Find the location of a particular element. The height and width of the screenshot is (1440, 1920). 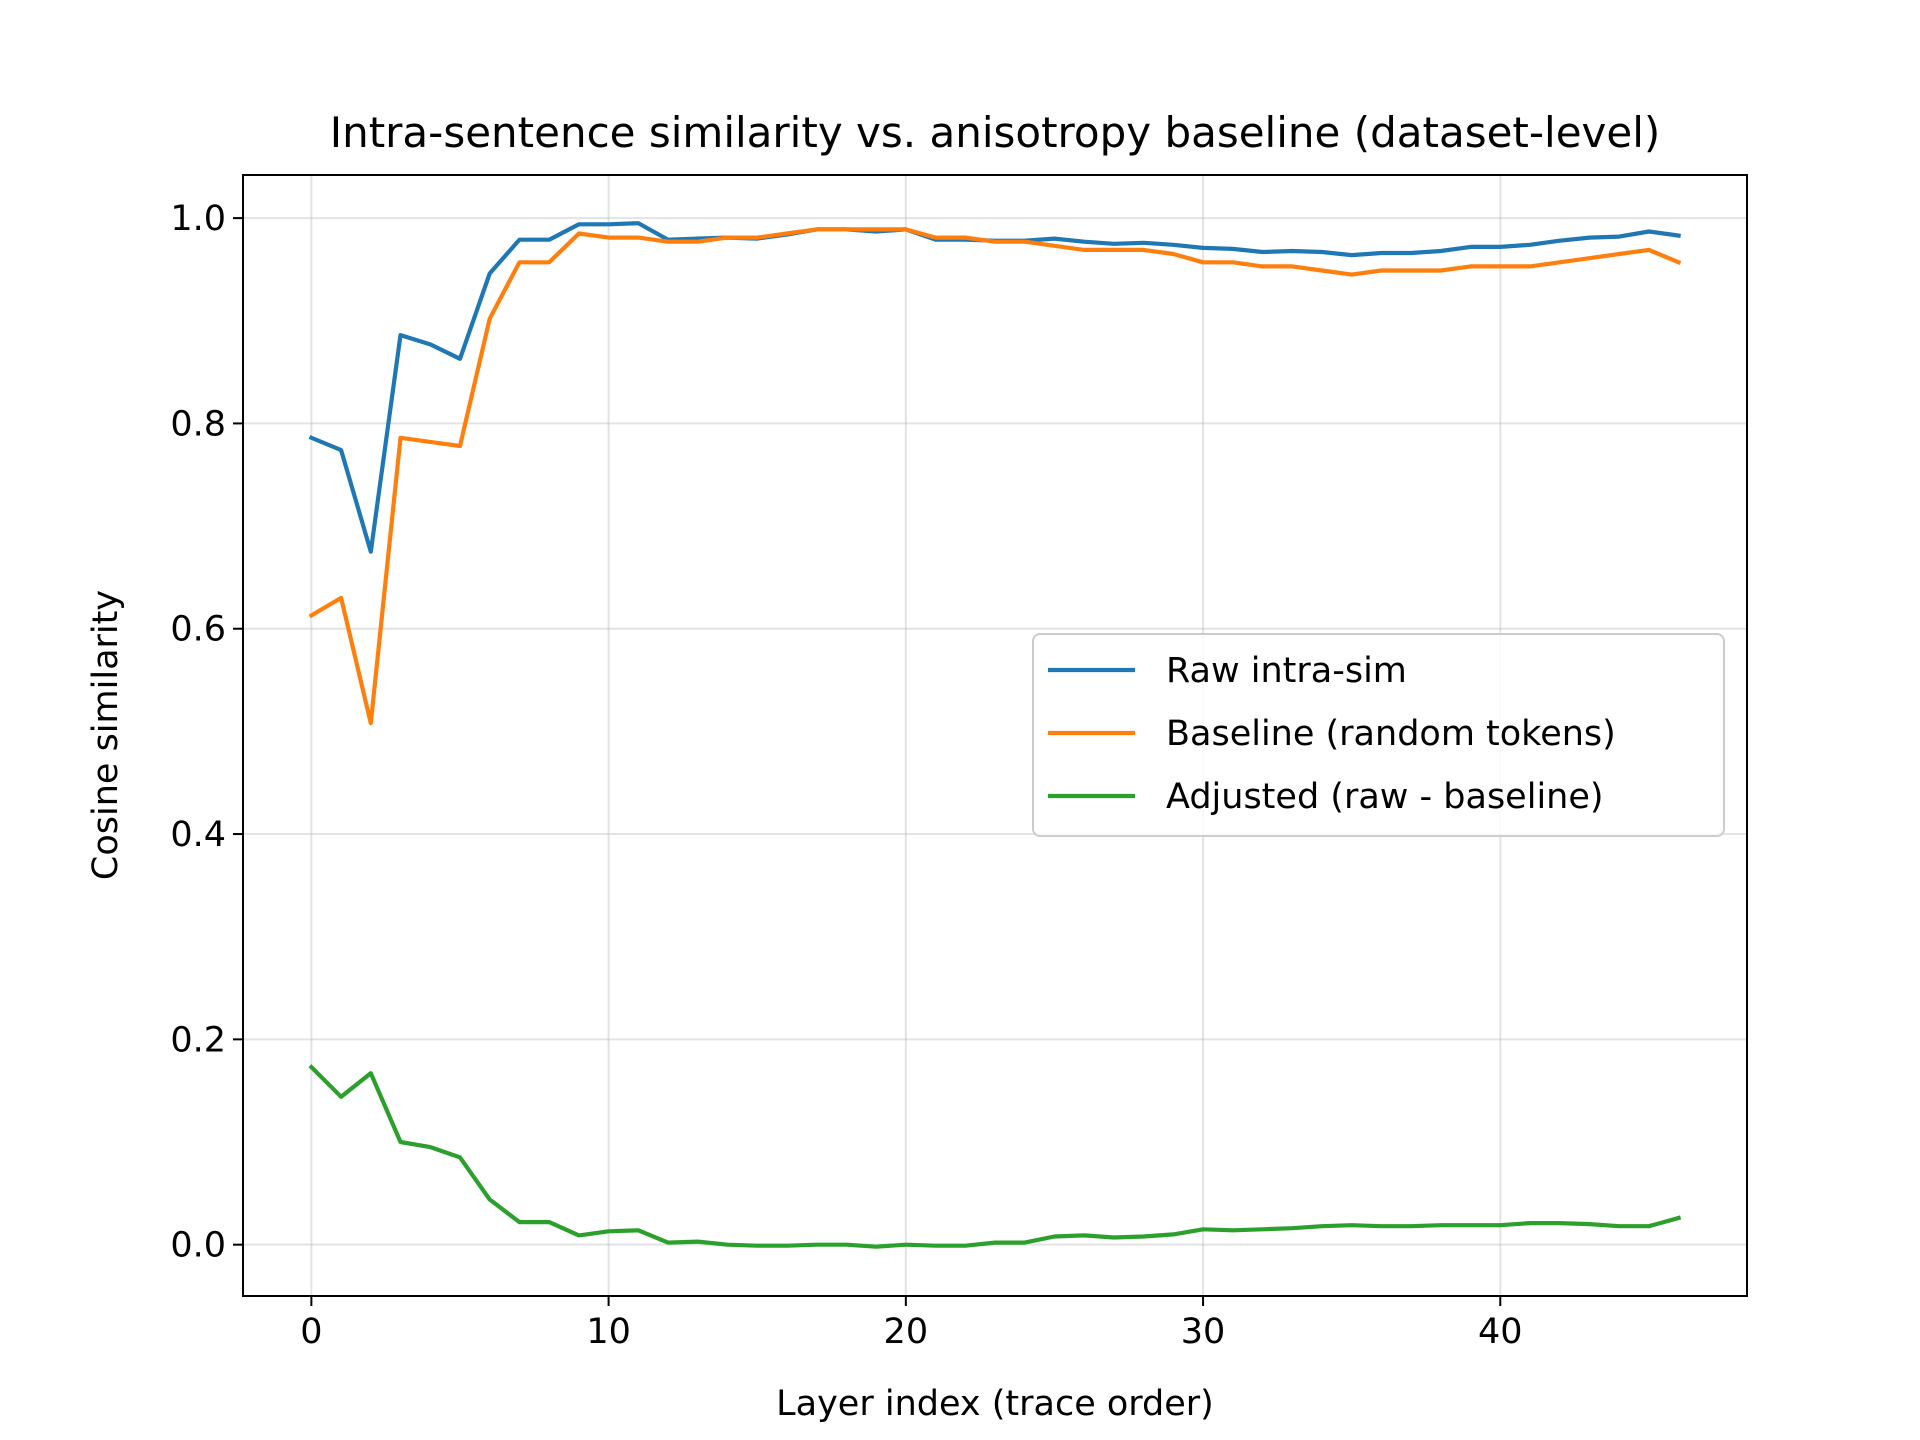

y-axis-label: Cosine similarity is located at coordinates (106, 735).